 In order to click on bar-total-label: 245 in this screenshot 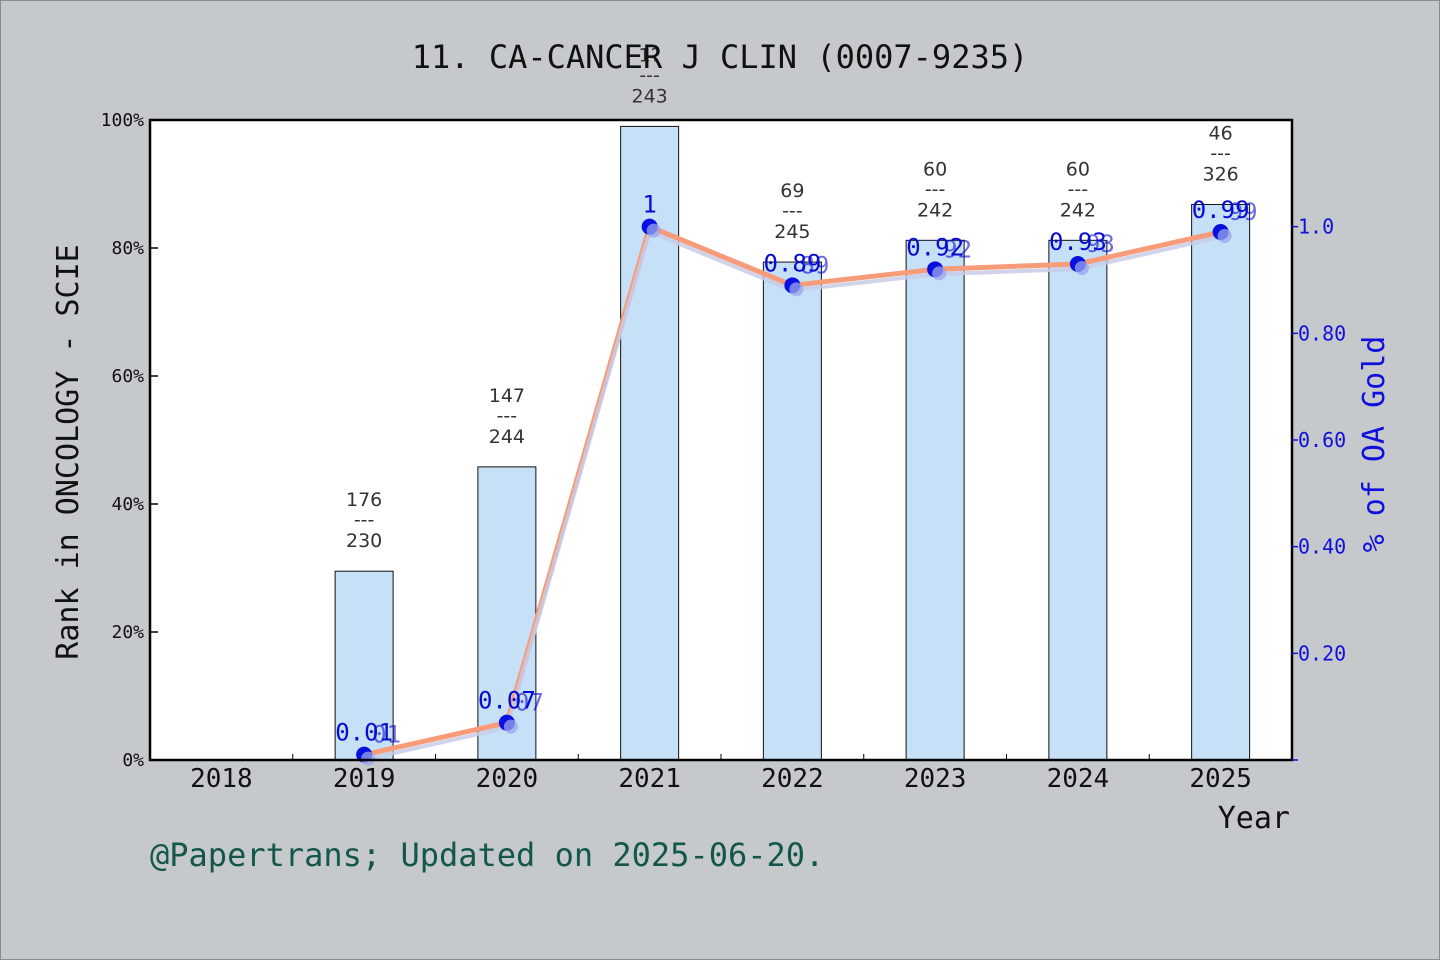, I will do `click(792, 232)`.